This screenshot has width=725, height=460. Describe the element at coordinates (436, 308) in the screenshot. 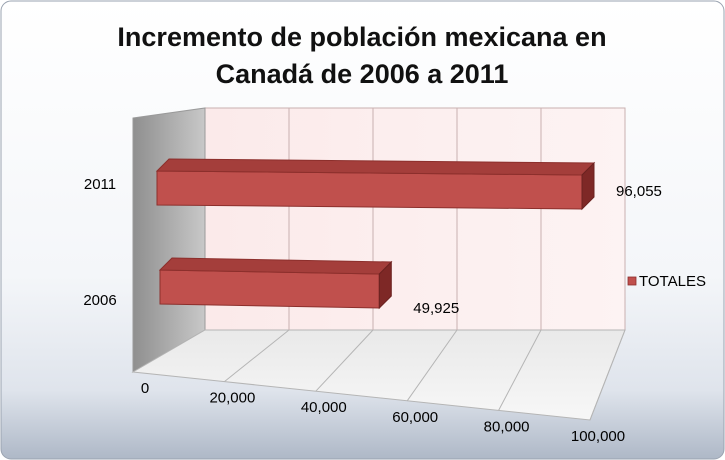

I see `data-label: 49,925` at that location.